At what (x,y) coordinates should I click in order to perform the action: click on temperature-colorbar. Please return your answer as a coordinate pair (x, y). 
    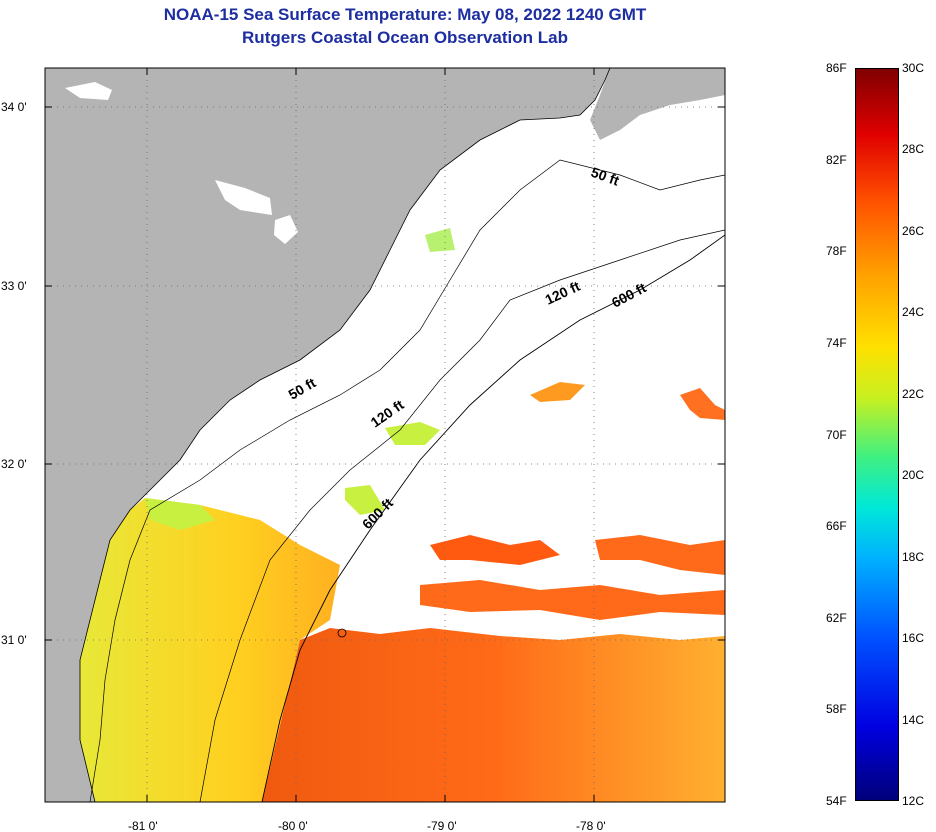
    Looking at the image, I should click on (877, 434).